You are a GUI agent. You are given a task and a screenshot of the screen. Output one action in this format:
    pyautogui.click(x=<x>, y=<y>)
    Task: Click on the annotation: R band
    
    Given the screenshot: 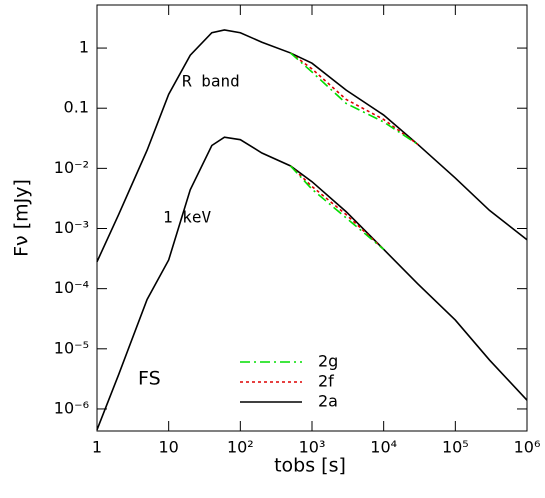 What is the action you would take?
    pyautogui.click(x=211, y=81)
    